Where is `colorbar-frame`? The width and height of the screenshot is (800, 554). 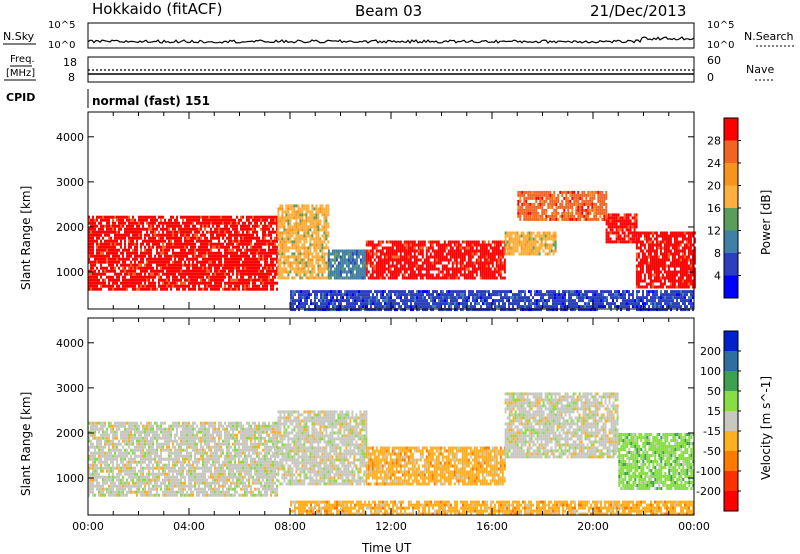 colorbar-frame is located at coordinates (731, 421).